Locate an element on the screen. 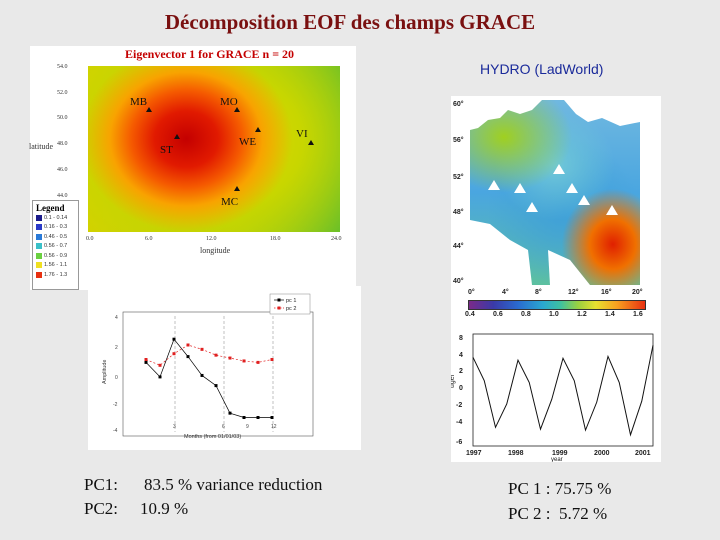 The image size is (720, 540). legend-title: Legend is located at coordinates (50, 208).